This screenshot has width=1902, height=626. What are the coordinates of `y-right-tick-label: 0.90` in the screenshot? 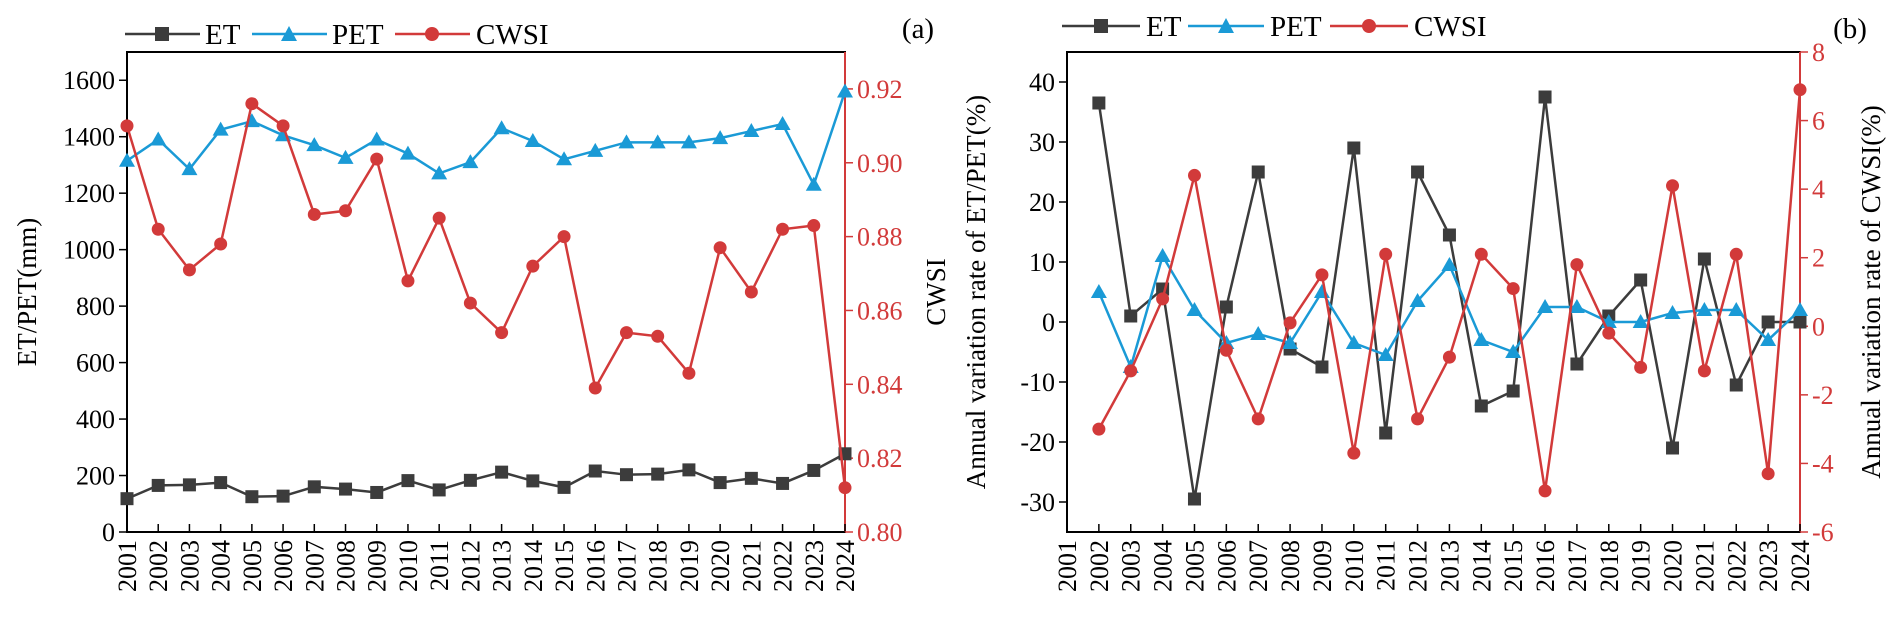 It's located at (880, 163).